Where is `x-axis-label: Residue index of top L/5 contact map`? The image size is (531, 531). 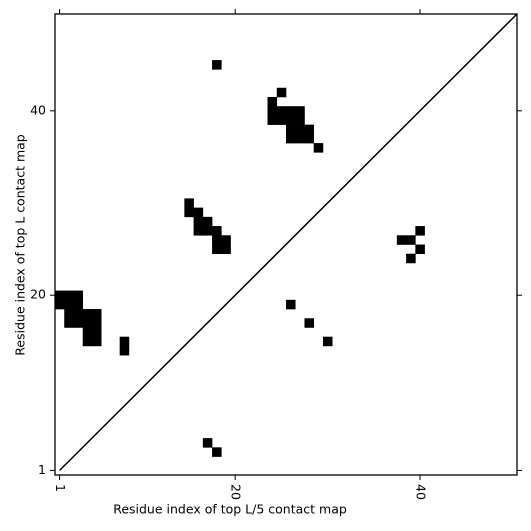
x-axis-label: Residue index of top L/5 contact map is located at coordinates (230, 509).